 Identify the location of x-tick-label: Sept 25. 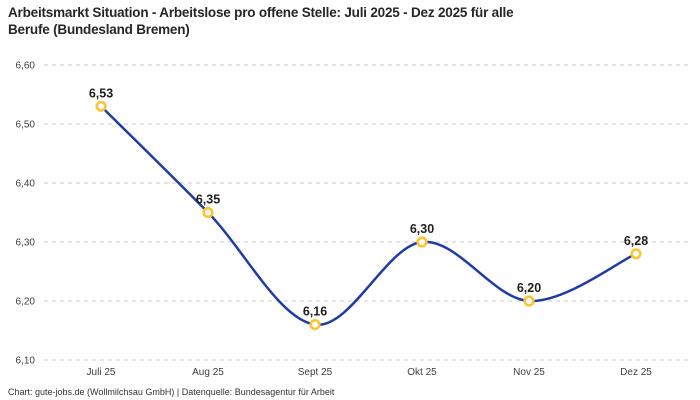
(315, 372).